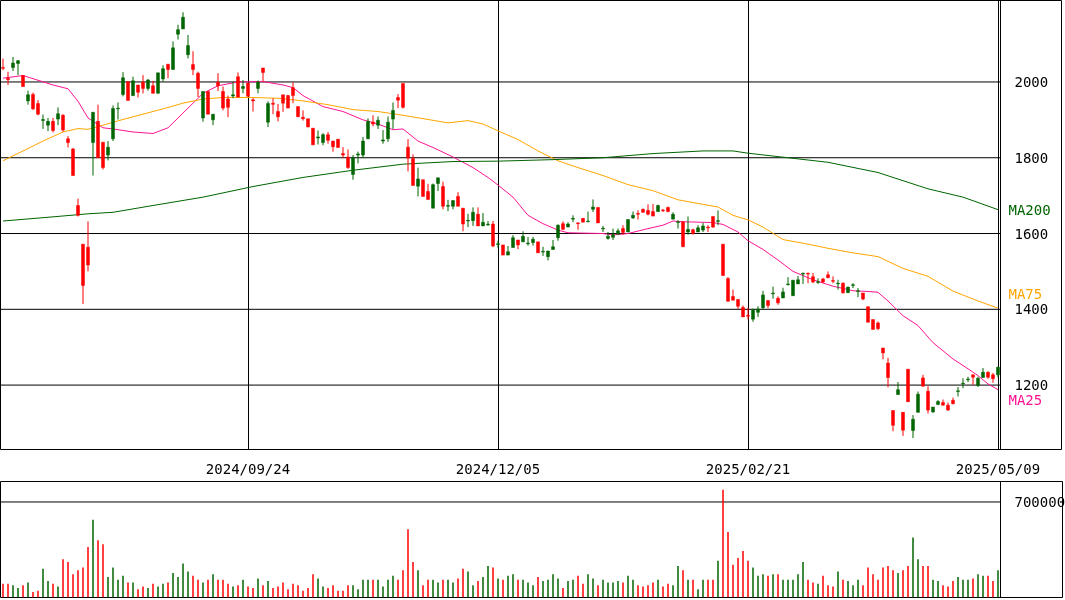  Describe the element at coordinates (248, 468) in the screenshot. I see `x-tick-label: 2024/09/24` at that location.